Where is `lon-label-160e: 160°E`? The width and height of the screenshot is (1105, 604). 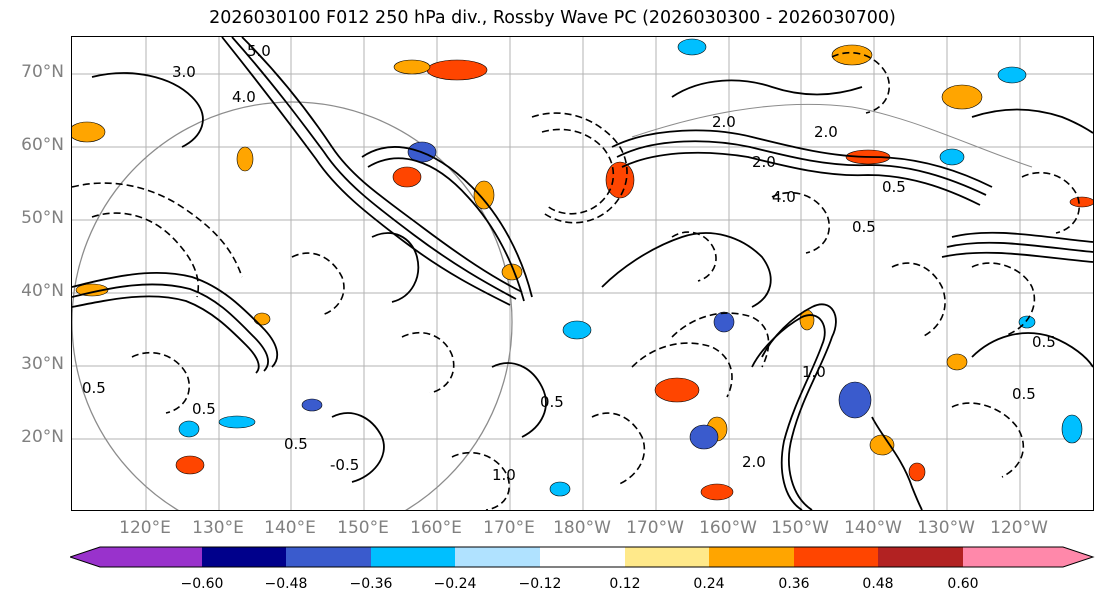
lon-label-160e: 160°E is located at coordinates (436, 528).